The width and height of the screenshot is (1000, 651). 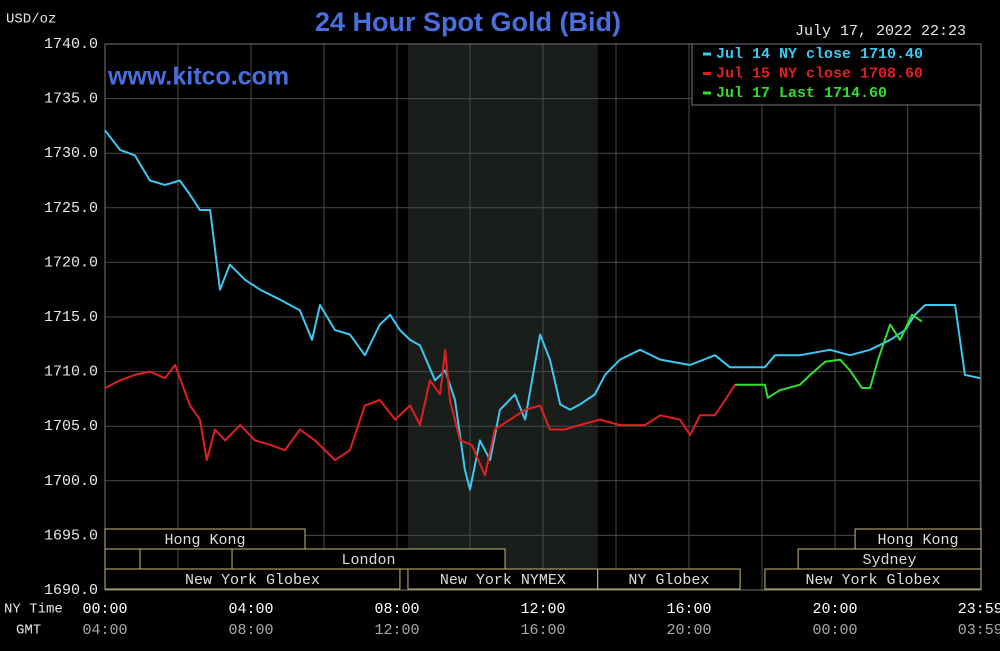 I want to click on y-tick-label: 1710.0, so click(x=71, y=372).